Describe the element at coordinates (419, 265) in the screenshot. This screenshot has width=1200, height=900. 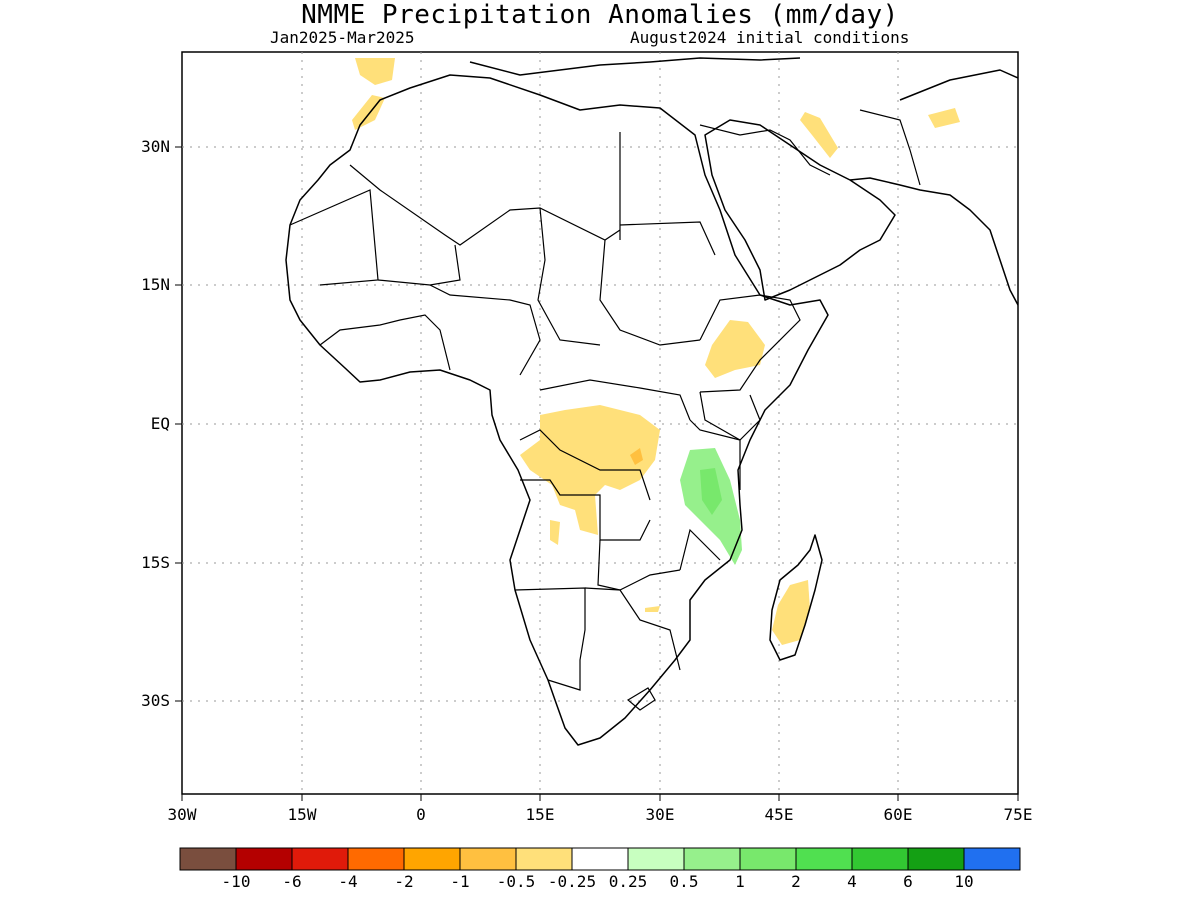
I see `border-mali-niger` at that location.